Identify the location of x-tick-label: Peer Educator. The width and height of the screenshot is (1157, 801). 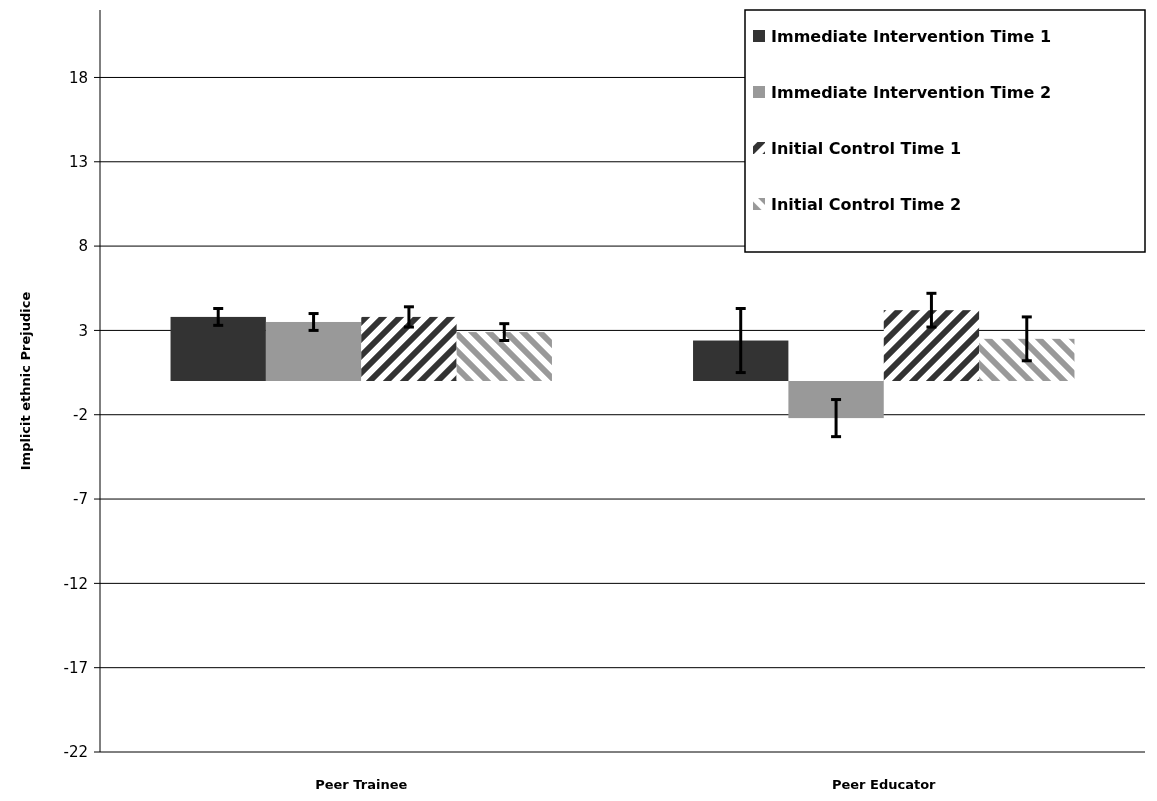
(884, 784).